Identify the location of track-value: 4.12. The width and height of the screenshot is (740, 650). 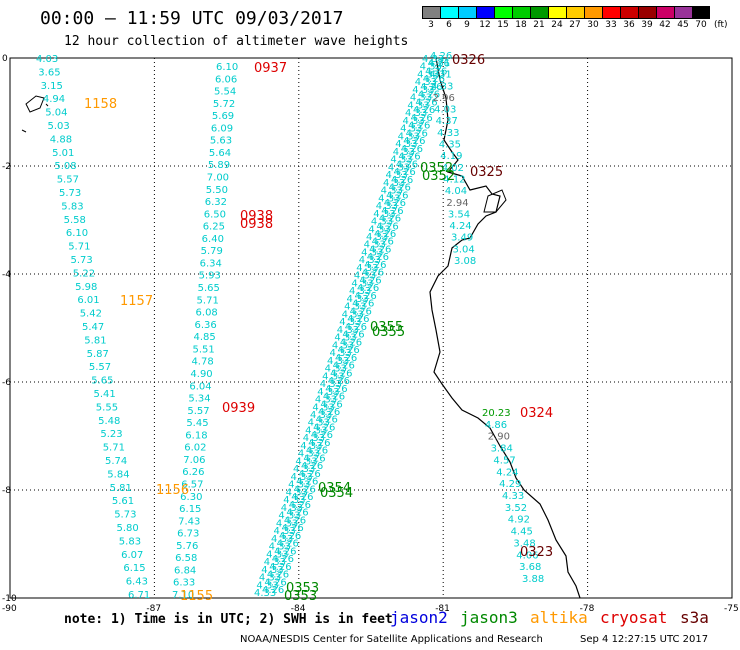
(454, 179).